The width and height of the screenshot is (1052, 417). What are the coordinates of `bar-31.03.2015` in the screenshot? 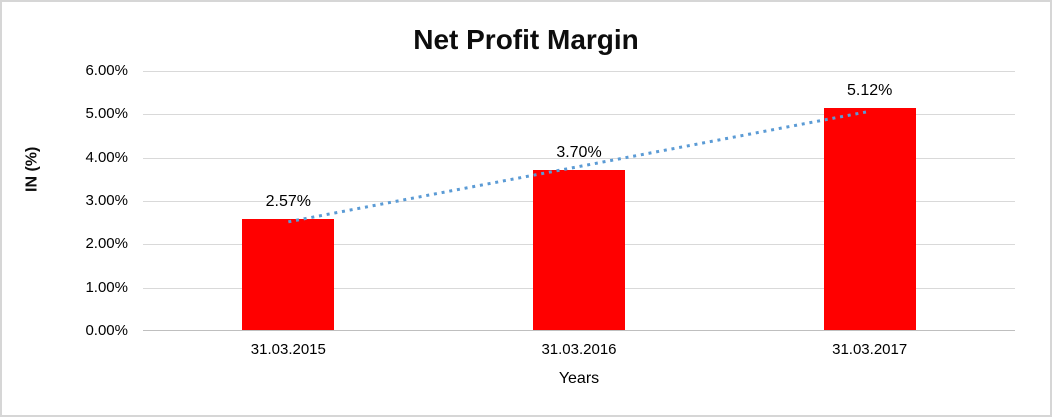 It's located at (288, 274).